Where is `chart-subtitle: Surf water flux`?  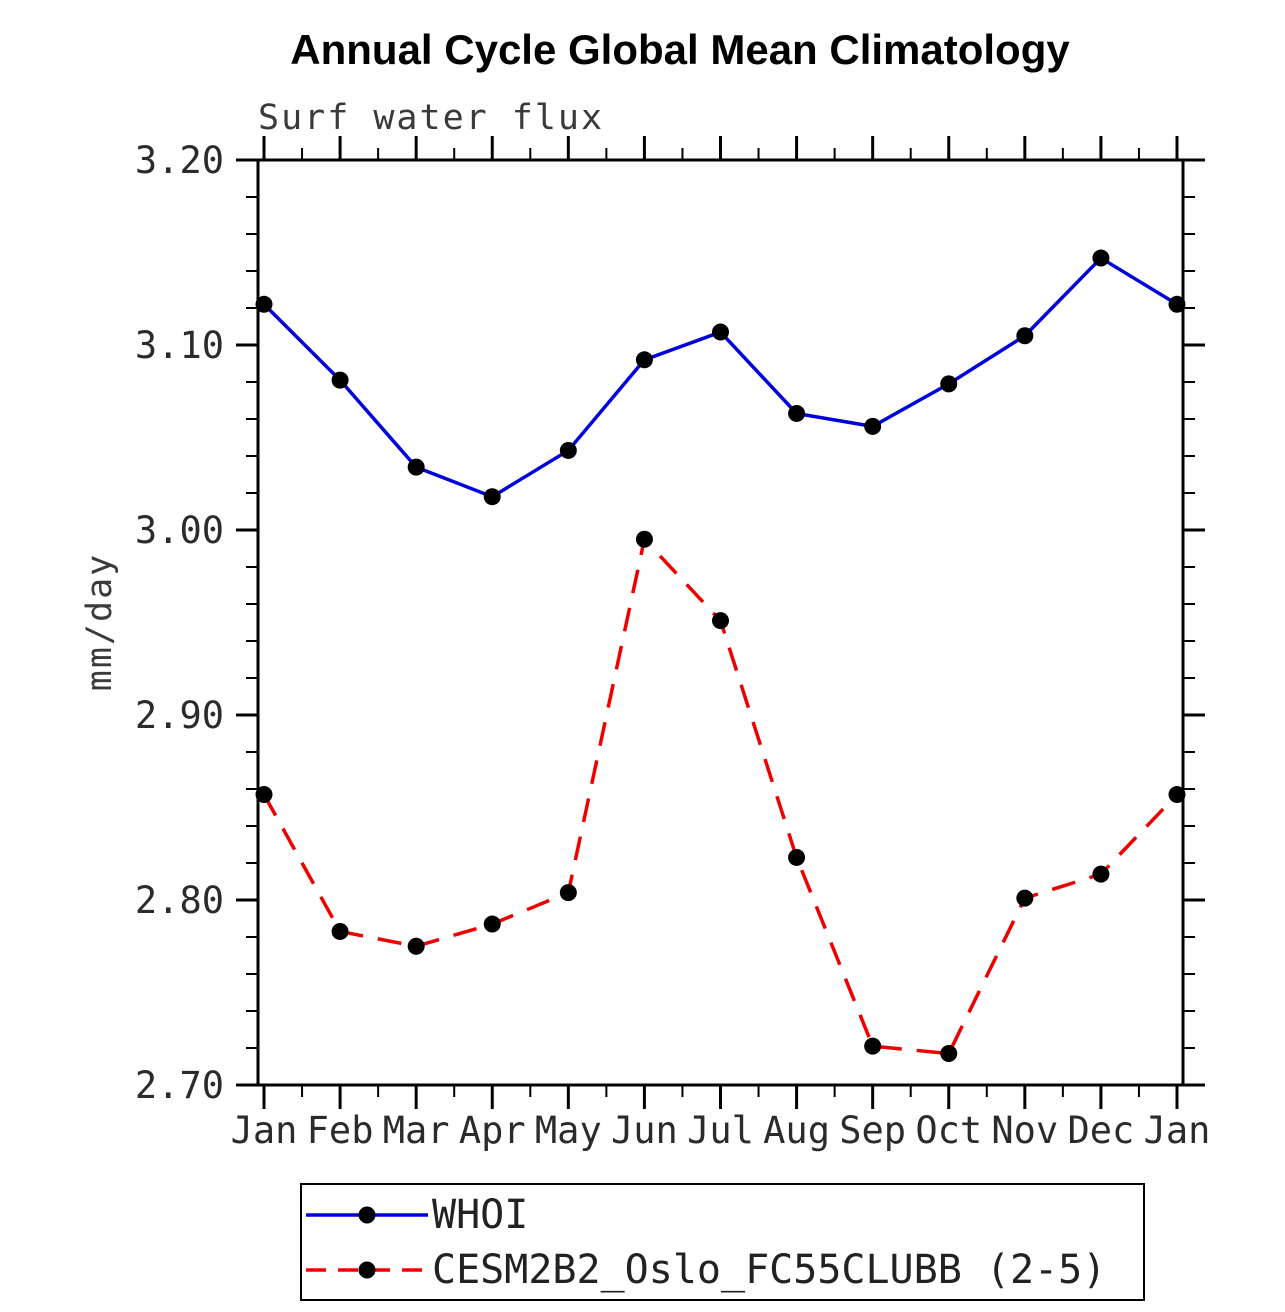 chart-subtitle: Surf water flux is located at coordinates (431, 118).